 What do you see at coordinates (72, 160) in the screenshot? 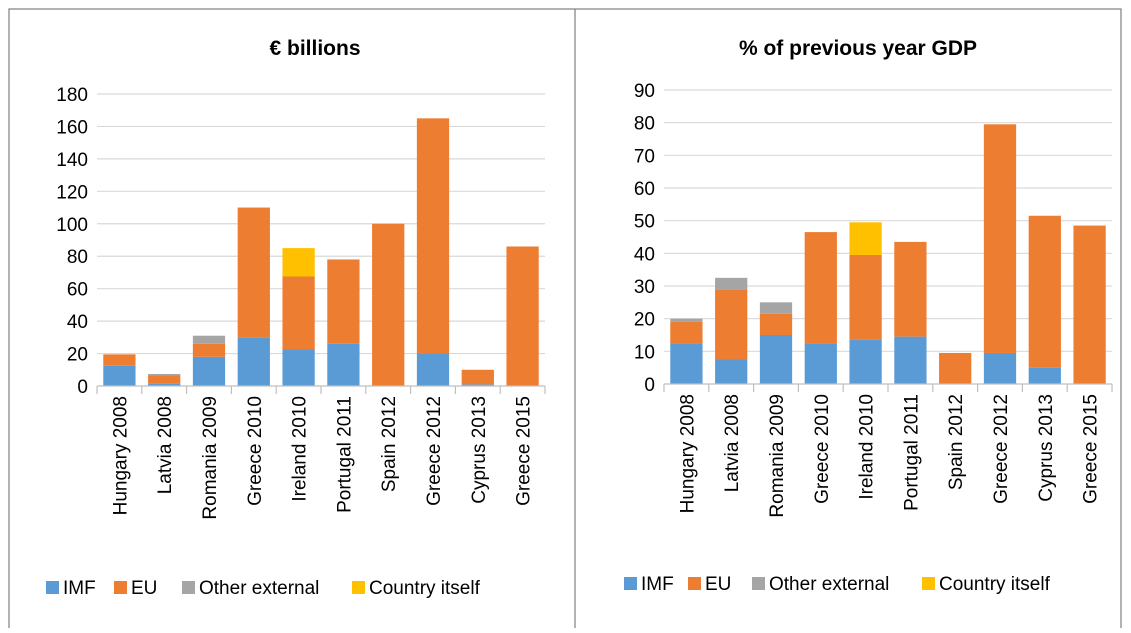
I see `y-tick-label: 140` at bounding box center [72, 160].